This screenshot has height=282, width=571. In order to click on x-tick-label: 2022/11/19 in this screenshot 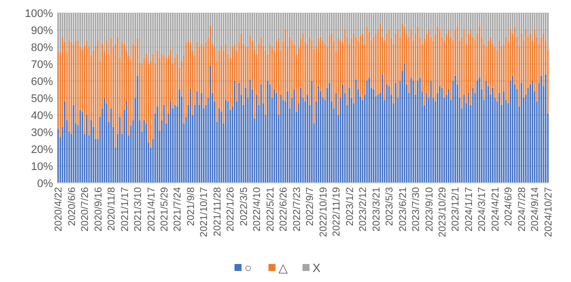, I will do `click(337, 211)`.